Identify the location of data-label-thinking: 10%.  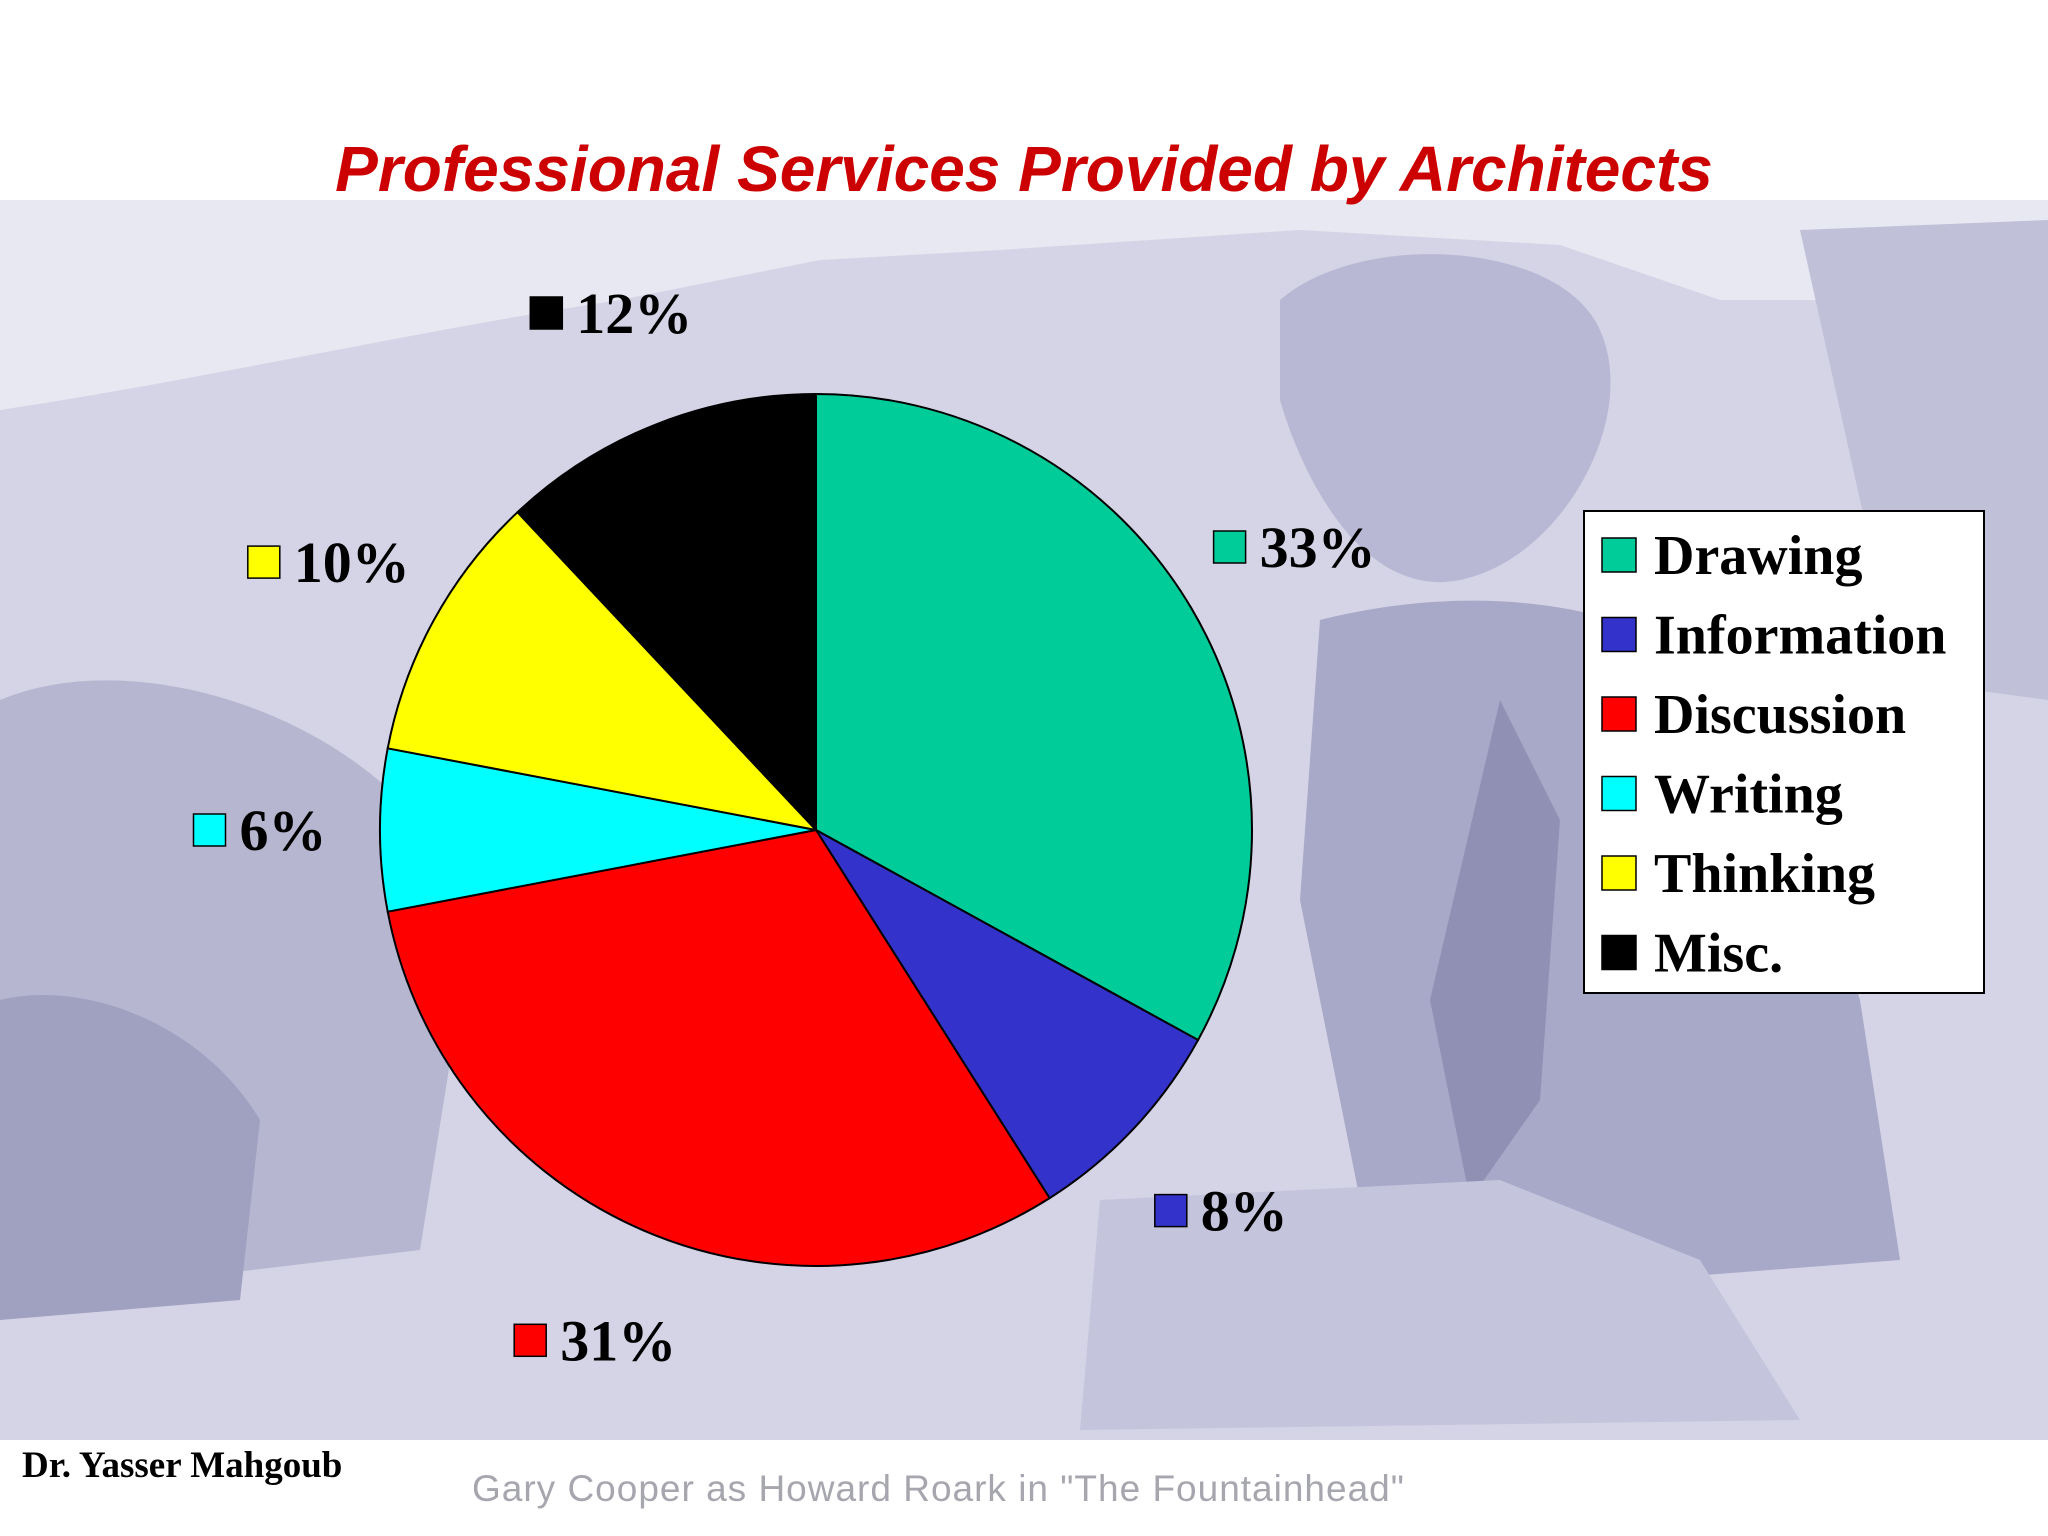
(328, 562).